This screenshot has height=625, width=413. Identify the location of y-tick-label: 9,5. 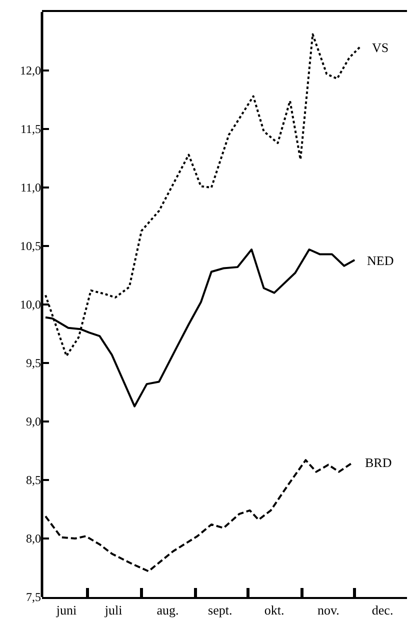
(33, 363).